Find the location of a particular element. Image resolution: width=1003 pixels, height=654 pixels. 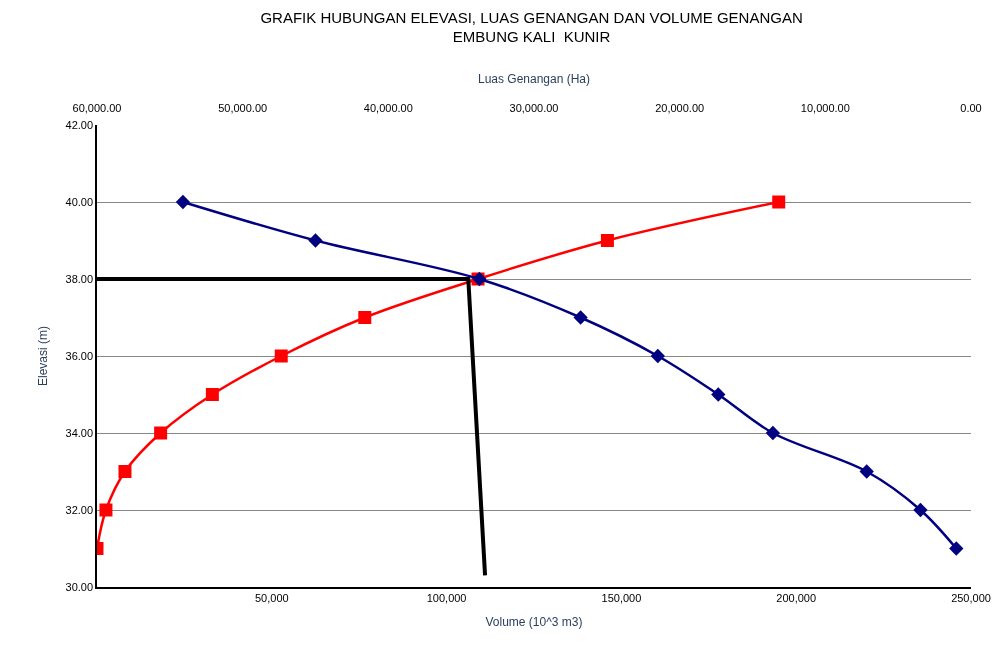

x2-tick-label: 20,000.00 is located at coordinates (680, 107).